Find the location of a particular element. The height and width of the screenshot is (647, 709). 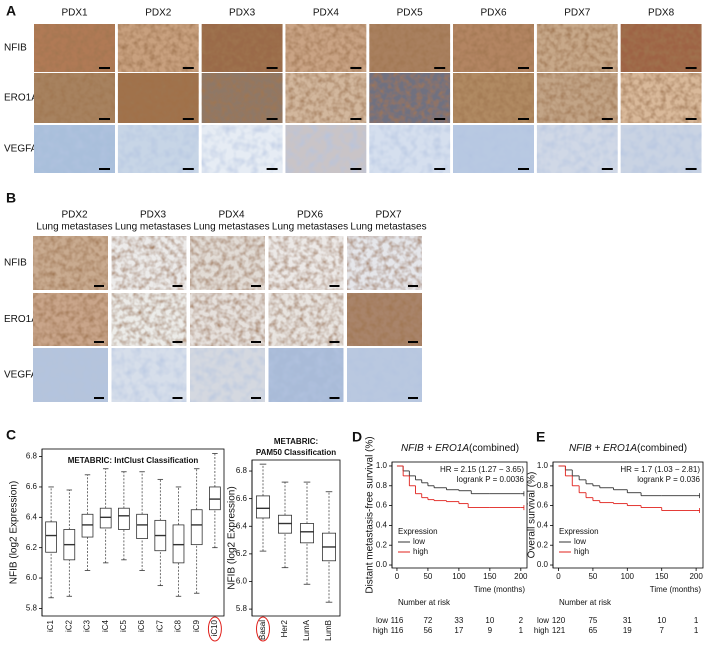

at-risk-count: 10 is located at coordinates (661, 620).